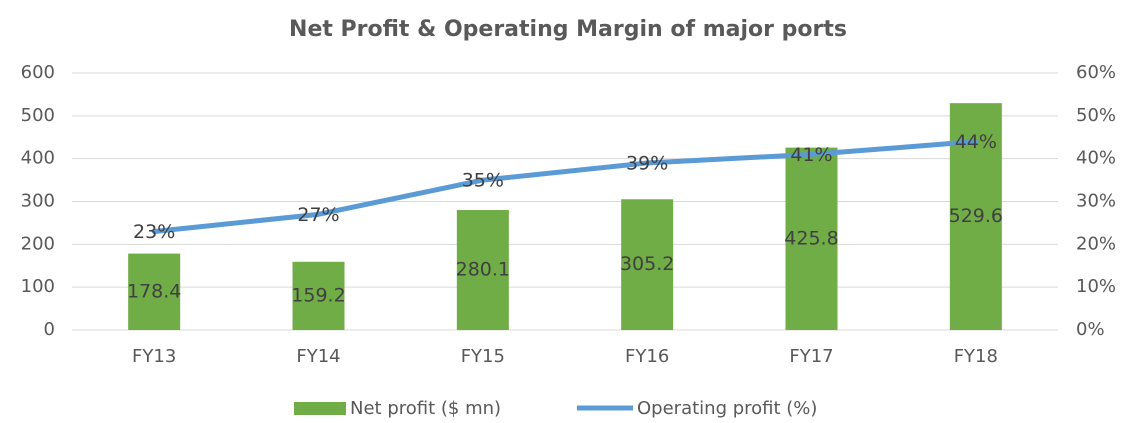 The width and height of the screenshot is (1136, 423). Describe the element at coordinates (425, 408) in the screenshot. I see `legend-label: Net profit ($ mn)` at that location.